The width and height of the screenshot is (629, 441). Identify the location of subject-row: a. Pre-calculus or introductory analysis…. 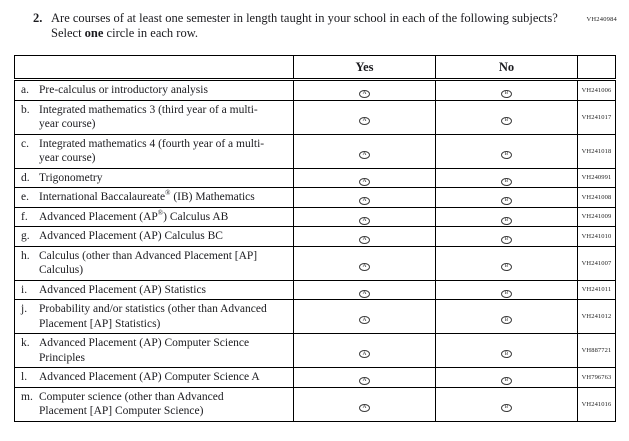
(315, 90).